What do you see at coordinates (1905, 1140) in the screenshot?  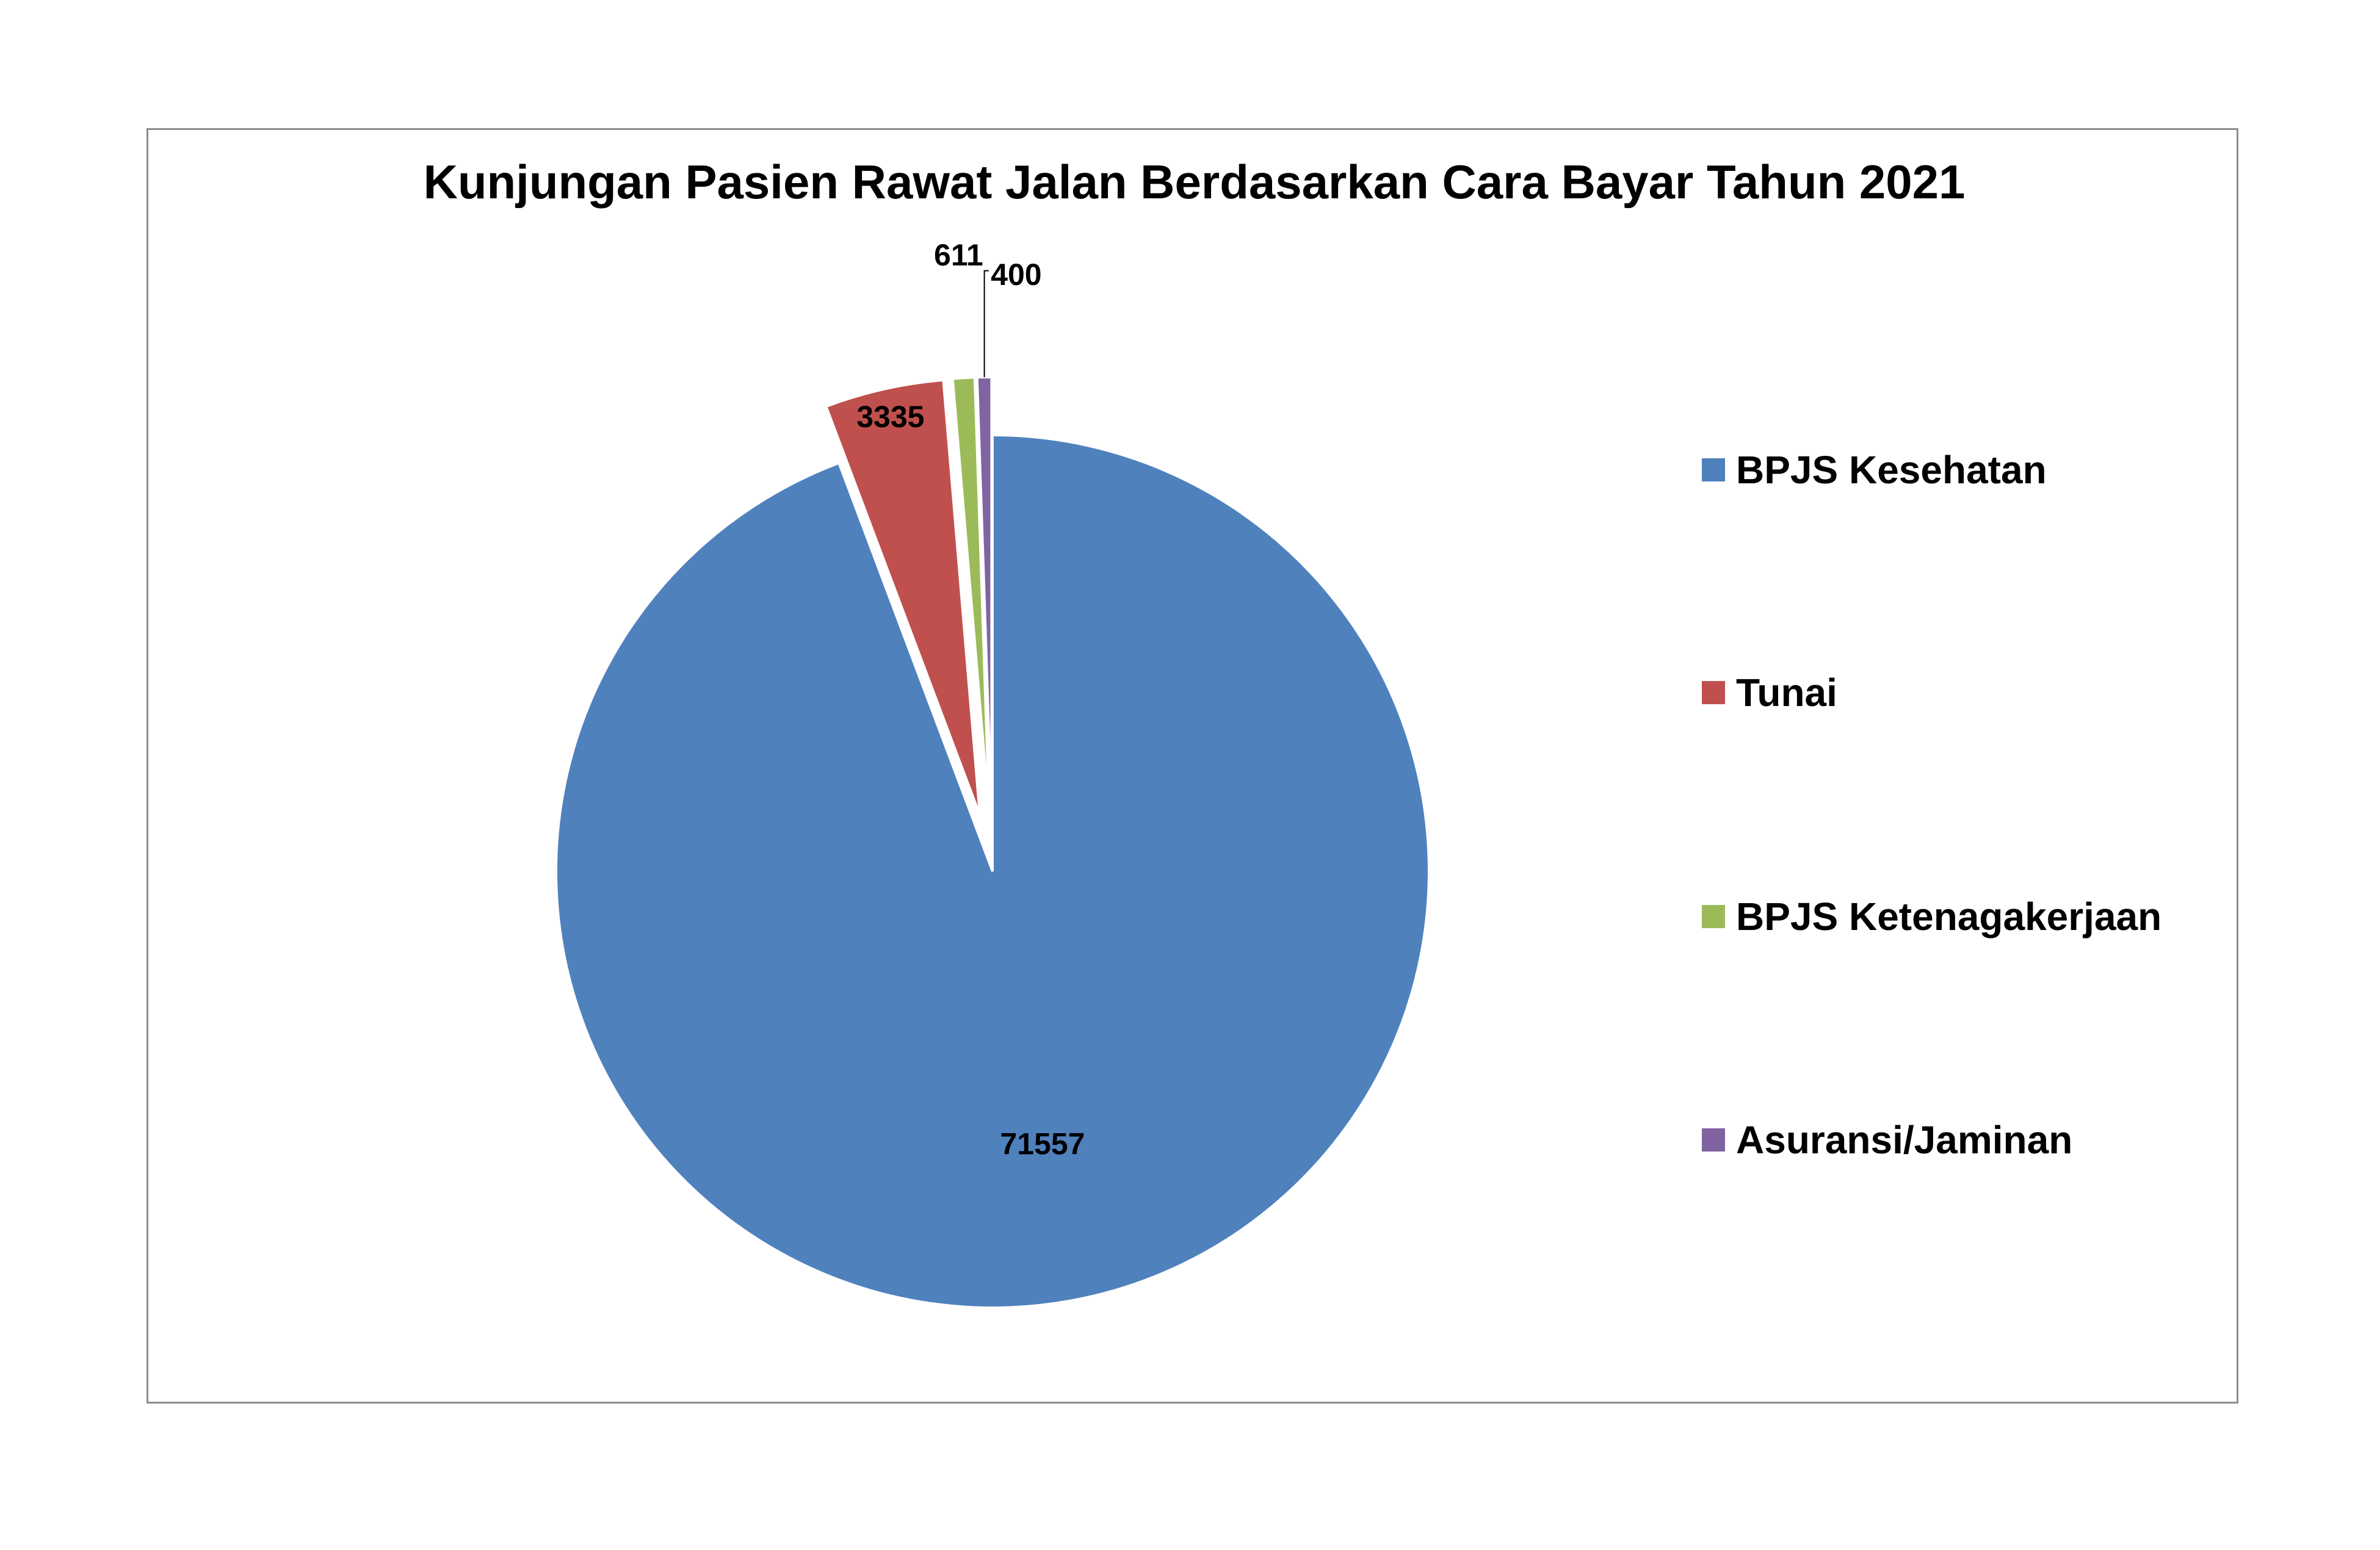 I see `legend-label-asuransi-jaminan: Asuransi/Jaminan` at bounding box center [1905, 1140].